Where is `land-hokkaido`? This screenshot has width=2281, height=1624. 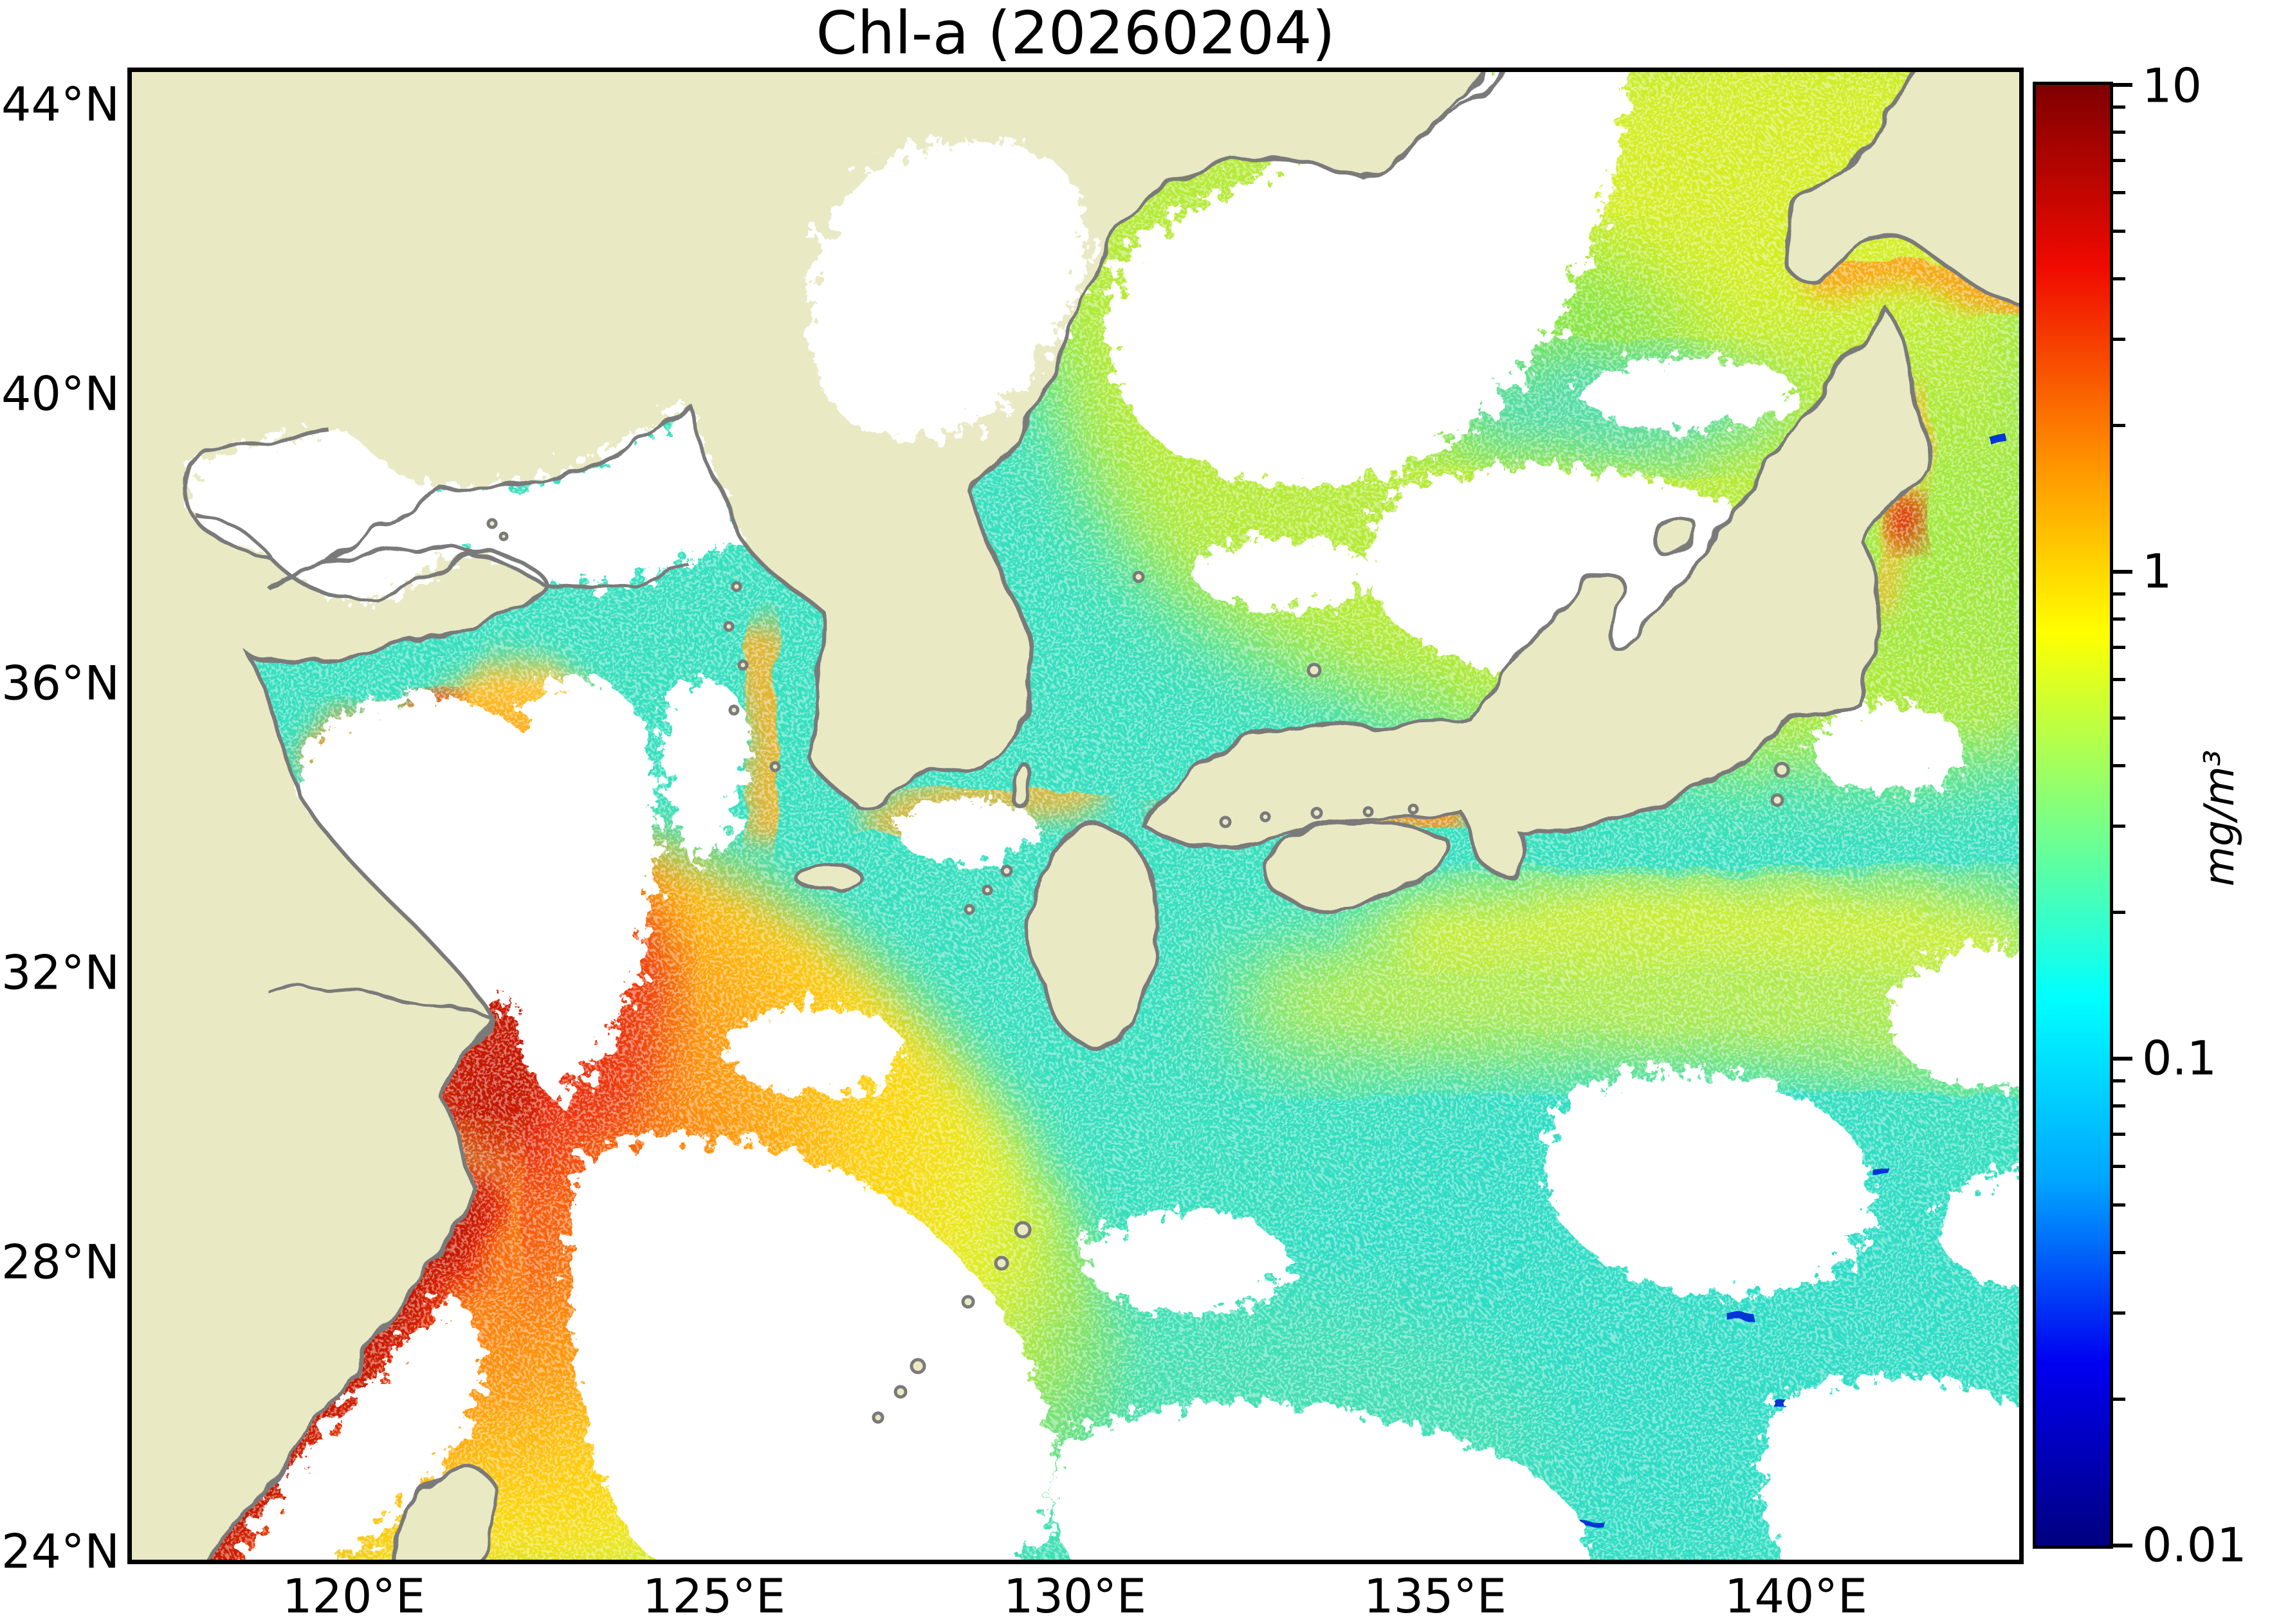
land-hokkaido is located at coordinates (1900, 188).